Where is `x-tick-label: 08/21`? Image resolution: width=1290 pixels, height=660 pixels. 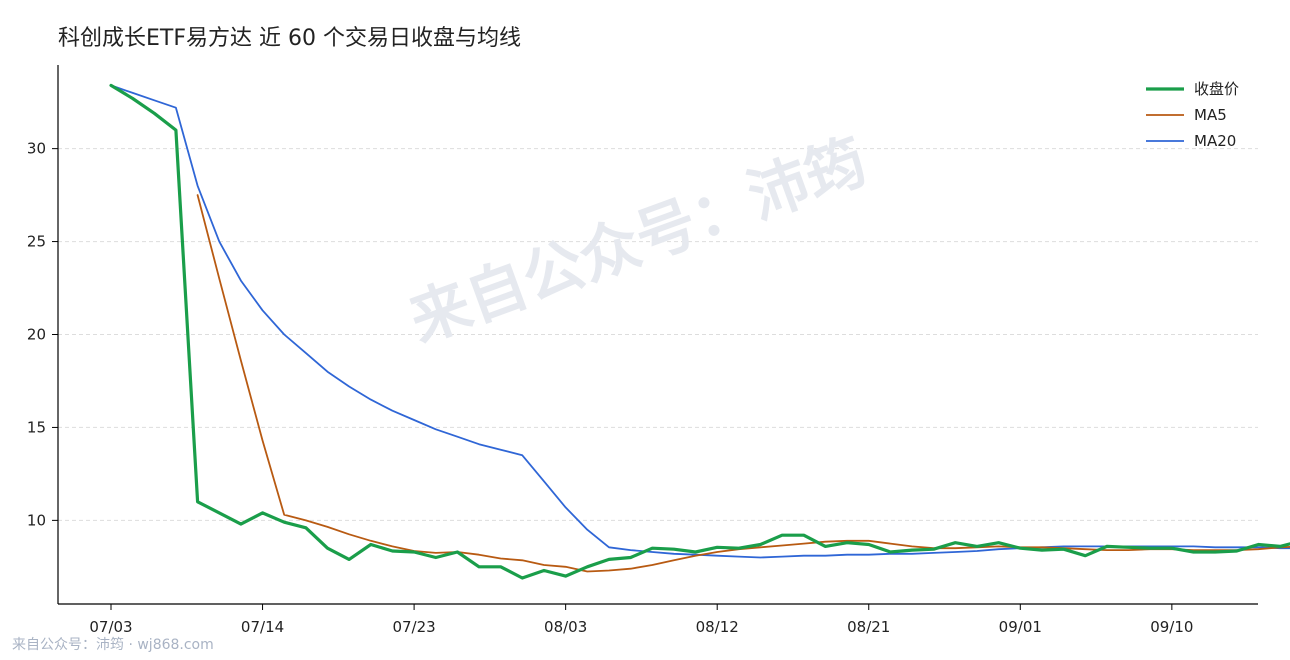 x-tick-label: 08/21 is located at coordinates (868, 627).